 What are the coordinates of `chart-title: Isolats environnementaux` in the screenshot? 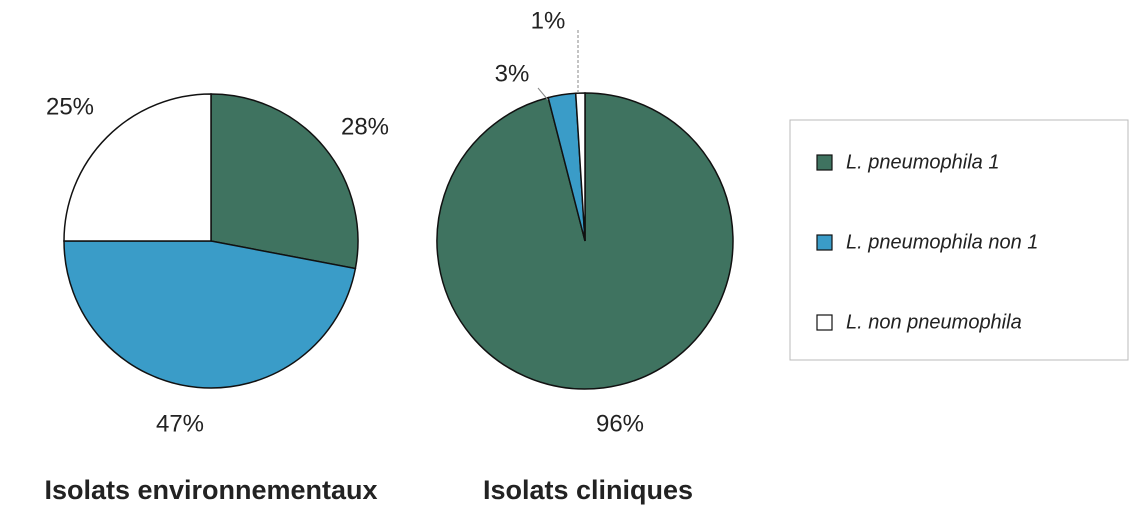 It's located at (210, 490).